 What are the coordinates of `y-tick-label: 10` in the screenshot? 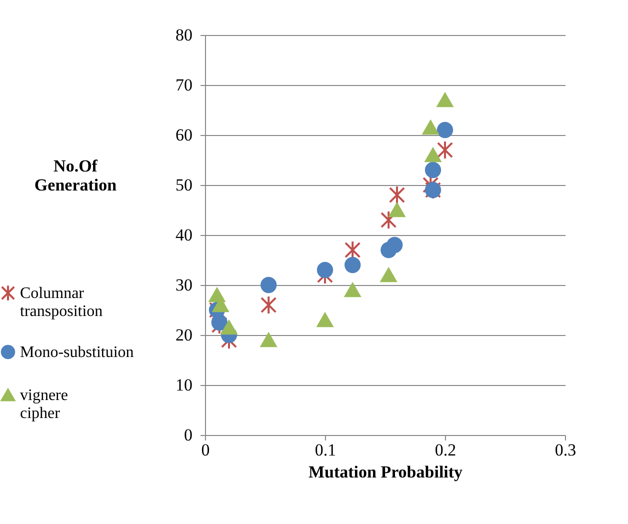 It's located at (184, 385).